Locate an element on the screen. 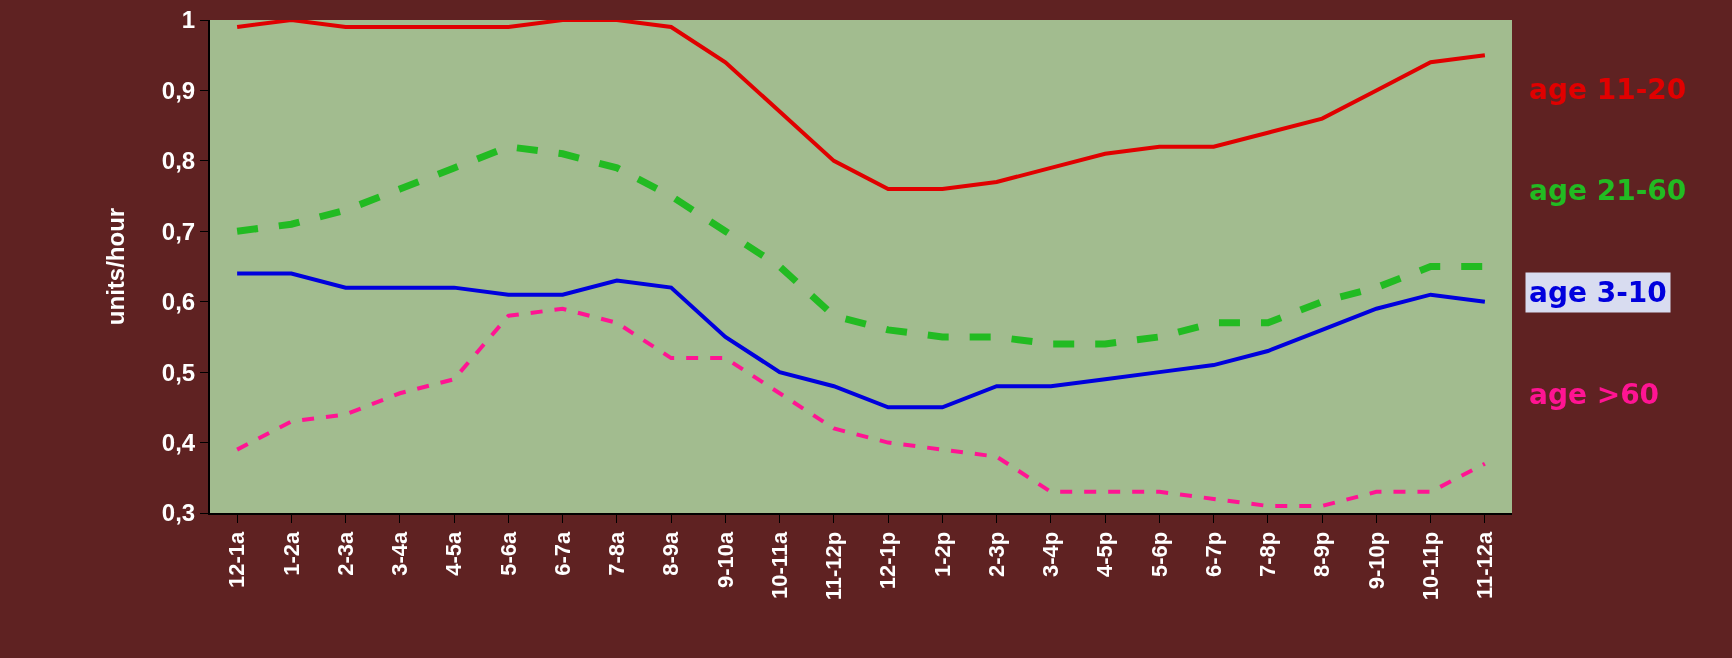 Image resolution: width=1732 pixels, height=658 pixels. x-tick-label: 1-2a is located at coordinates (291, 553).